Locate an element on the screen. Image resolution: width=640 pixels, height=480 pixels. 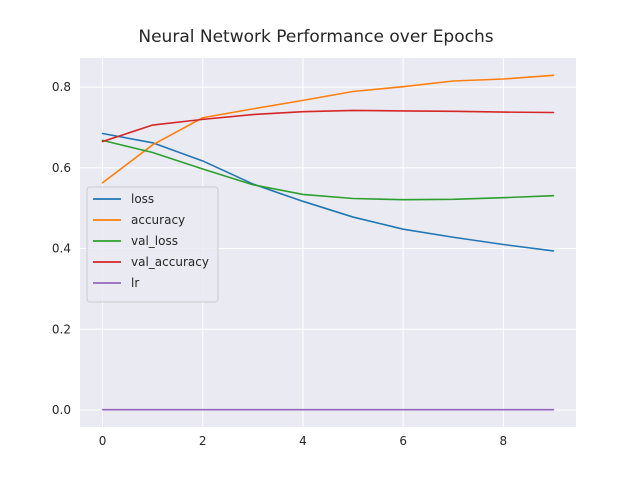
x-tick-label: 4 is located at coordinates (303, 441).